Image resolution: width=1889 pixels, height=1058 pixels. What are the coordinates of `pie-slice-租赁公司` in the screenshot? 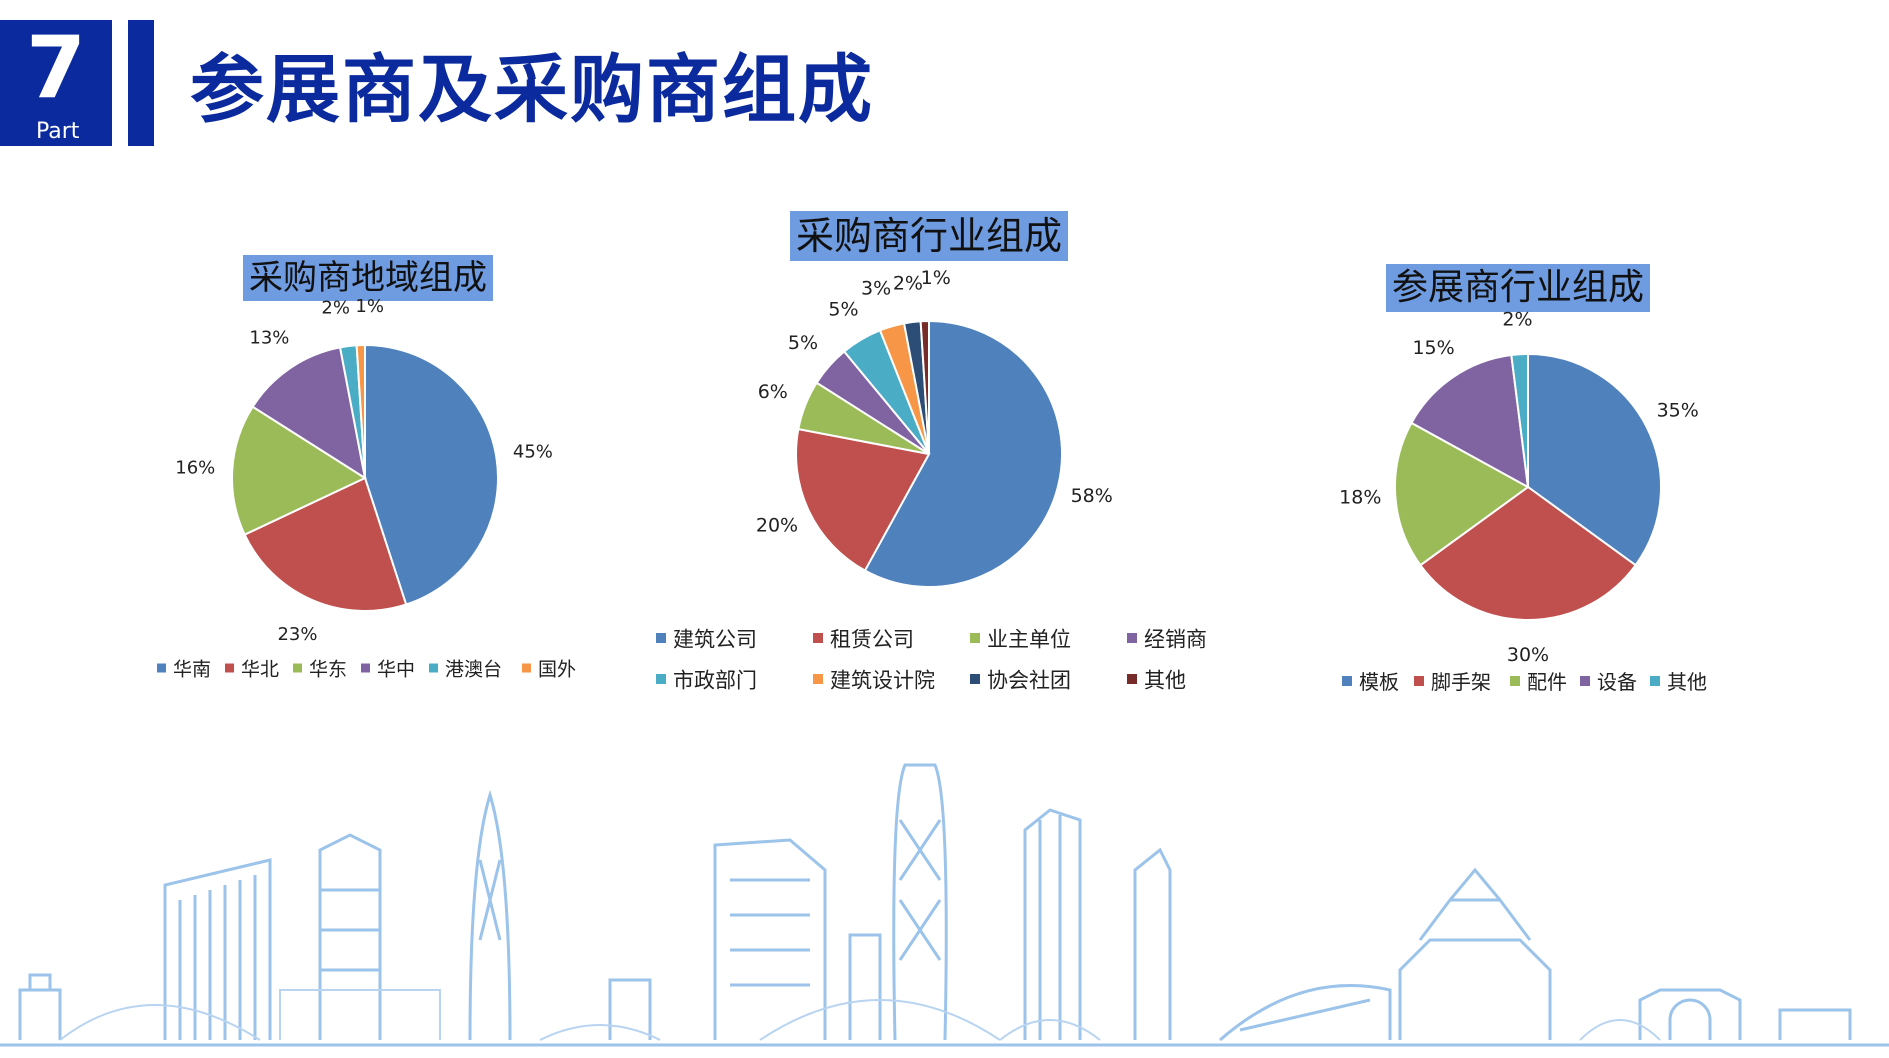 It's located at (863, 499).